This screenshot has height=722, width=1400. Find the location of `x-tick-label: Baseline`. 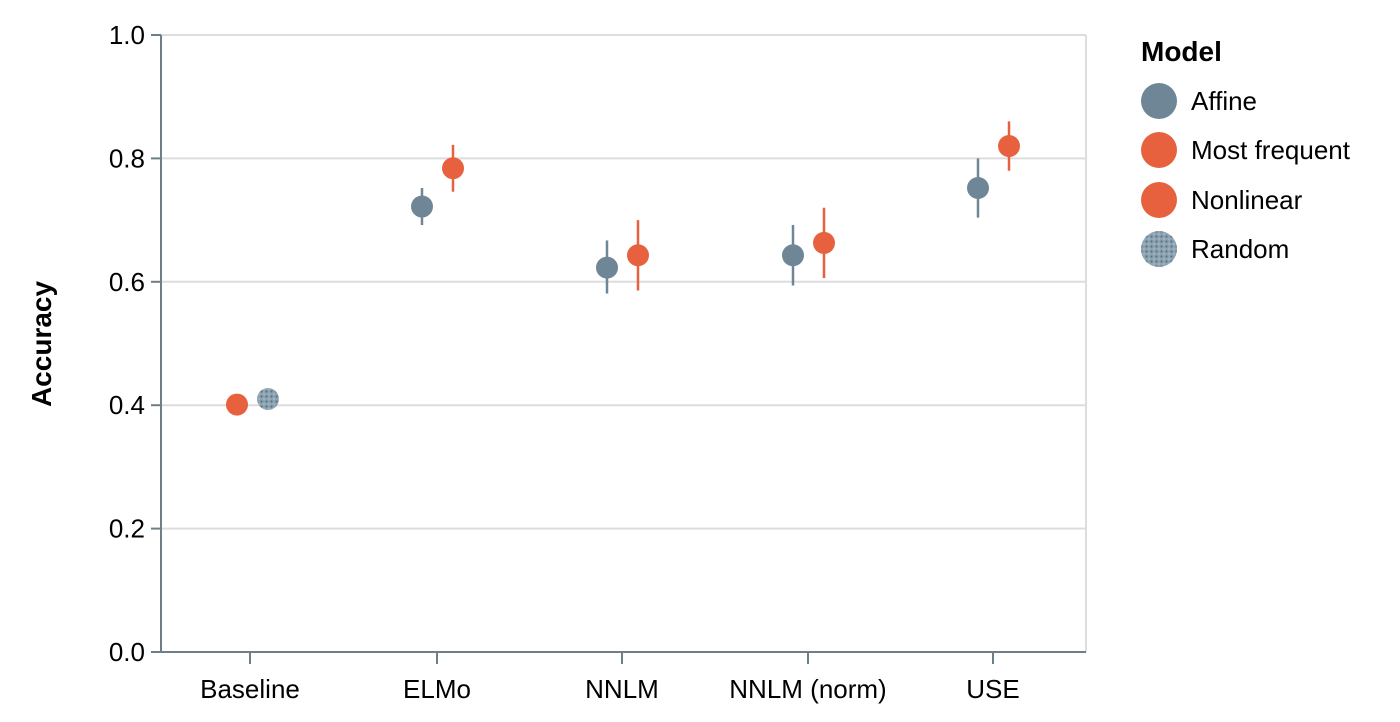

x-tick-label: Baseline is located at coordinates (250, 689).